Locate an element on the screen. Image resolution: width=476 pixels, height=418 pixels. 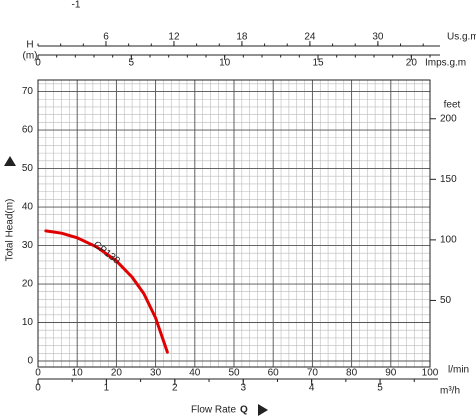
x-tick-label: 30 is located at coordinates (156, 373).